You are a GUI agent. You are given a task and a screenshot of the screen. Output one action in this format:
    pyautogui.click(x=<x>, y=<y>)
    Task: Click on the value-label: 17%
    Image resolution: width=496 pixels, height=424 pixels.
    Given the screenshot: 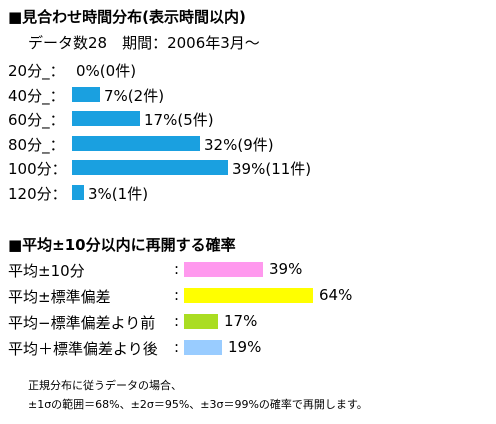 What is the action you would take?
    pyautogui.click(x=241, y=321)
    